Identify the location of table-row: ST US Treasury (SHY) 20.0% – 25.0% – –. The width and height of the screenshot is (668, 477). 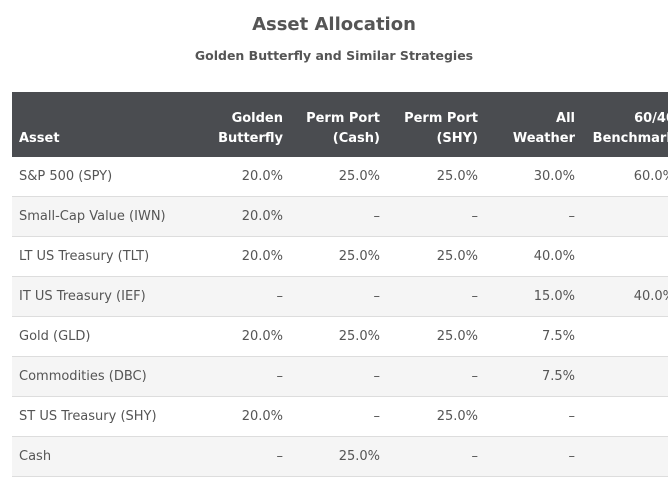
(340, 416).